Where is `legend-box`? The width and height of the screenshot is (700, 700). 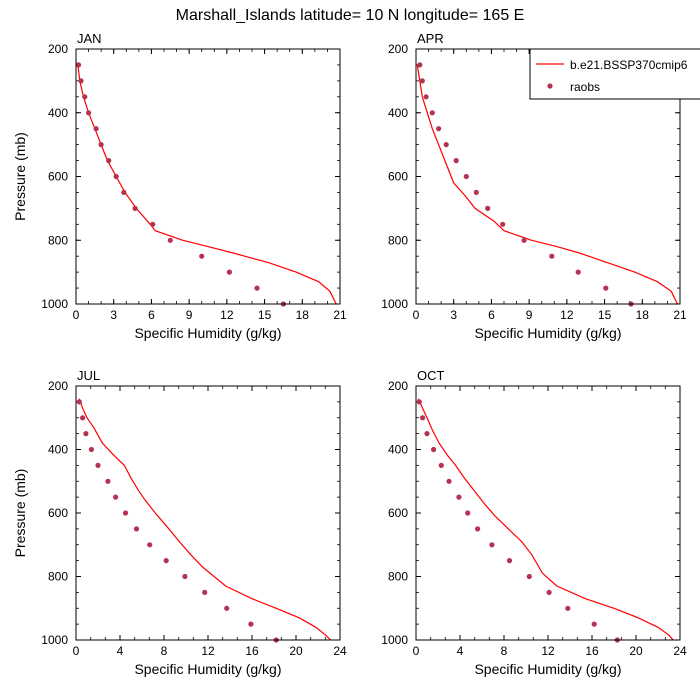 legend-box is located at coordinates (614, 74).